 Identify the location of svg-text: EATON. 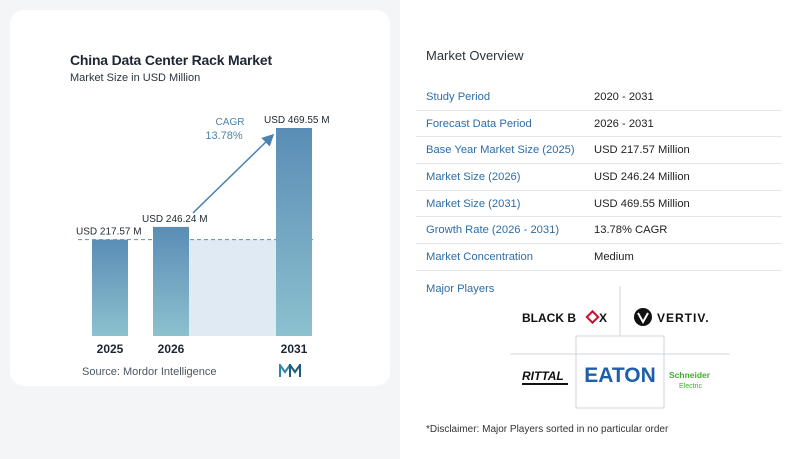
(620, 375).